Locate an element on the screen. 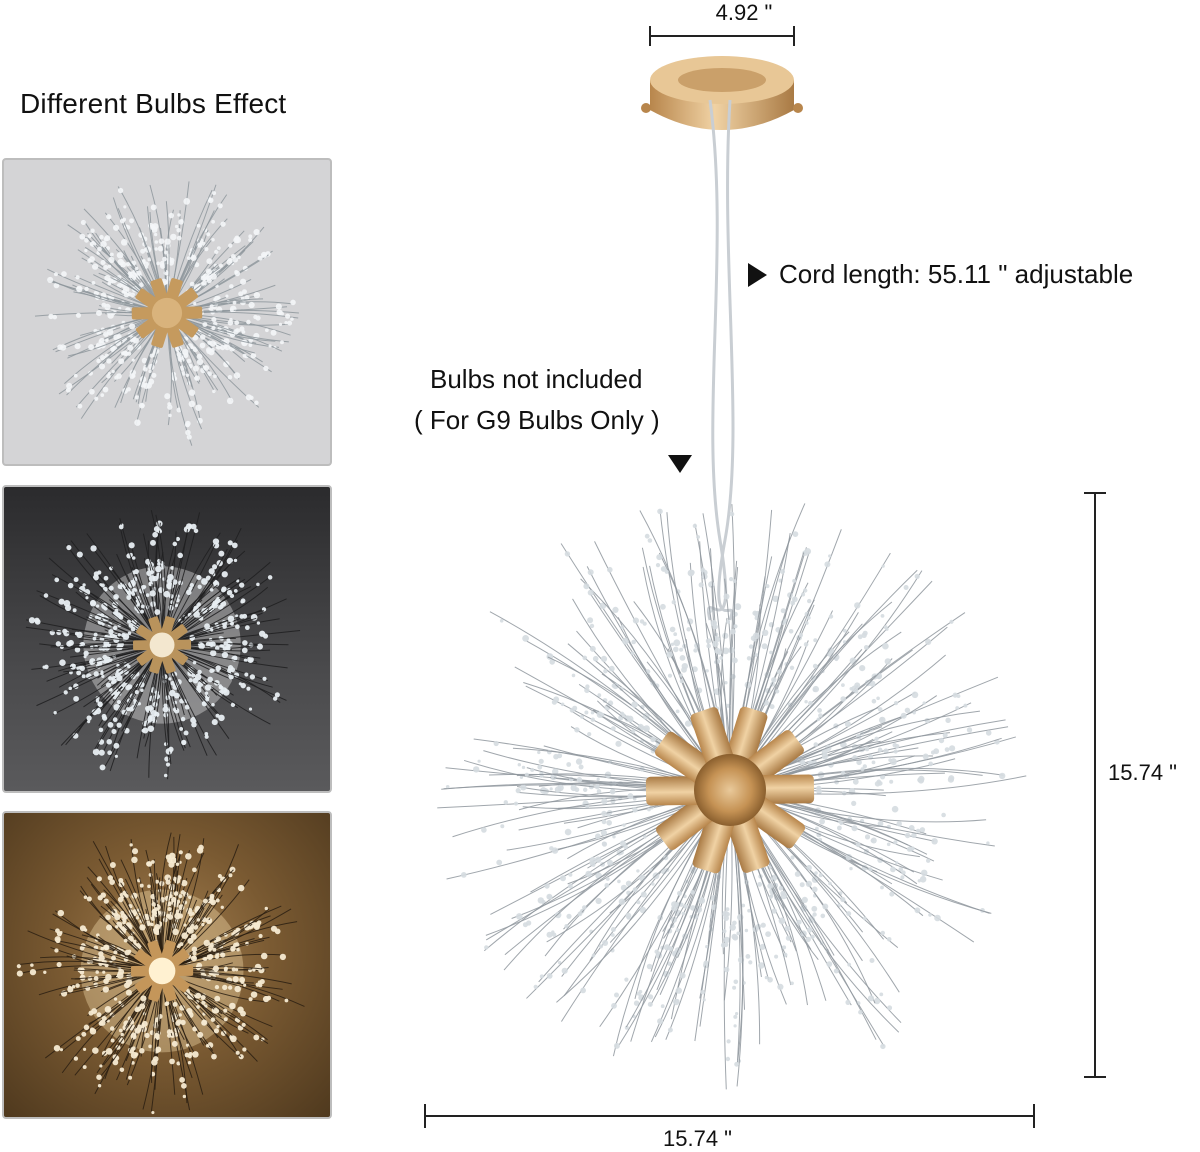 The image size is (1200, 1152). canopy-width-dimension is located at coordinates (722, 36).